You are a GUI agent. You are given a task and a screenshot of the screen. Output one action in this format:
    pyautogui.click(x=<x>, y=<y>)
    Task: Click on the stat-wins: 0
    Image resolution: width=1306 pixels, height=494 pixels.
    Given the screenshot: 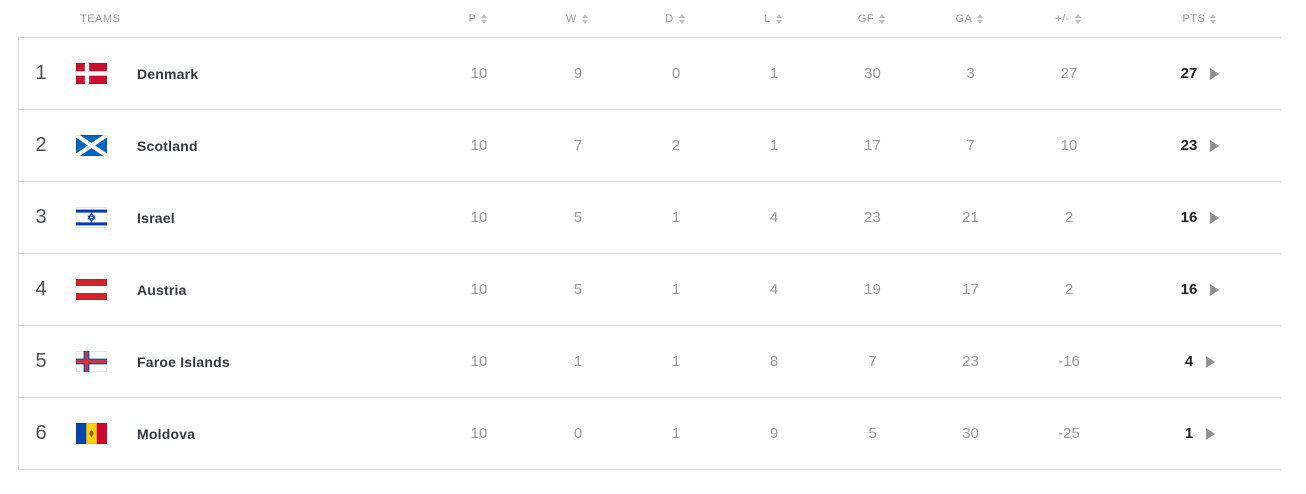 What is the action you would take?
    pyautogui.click(x=578, y=433)
    